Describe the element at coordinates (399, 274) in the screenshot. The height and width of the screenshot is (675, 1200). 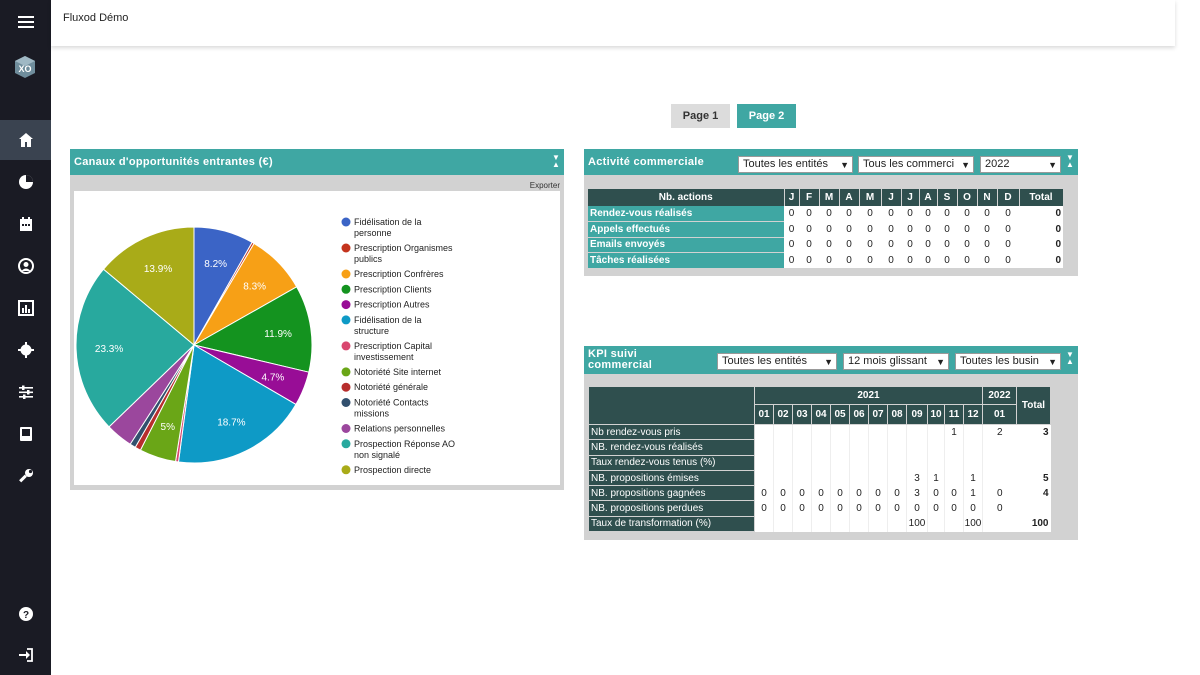
I see `legend-label: Prescription Confrères` at that location.